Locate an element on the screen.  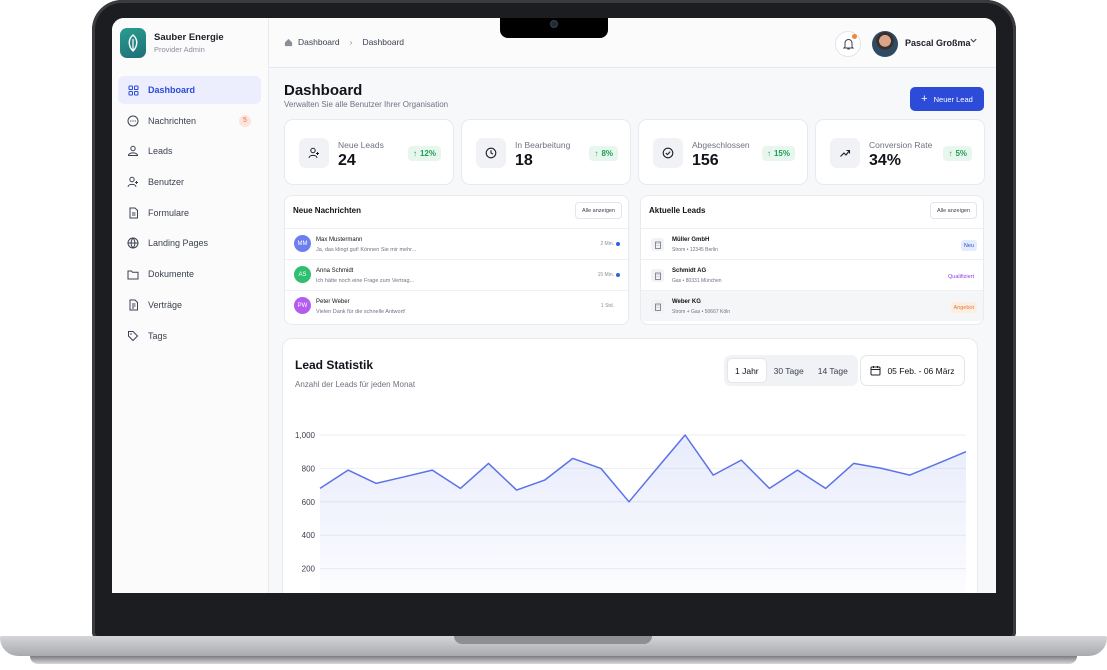
message-preview: Vielen Dank für die schnelle Antwort! is located at coordinates (361, 312).